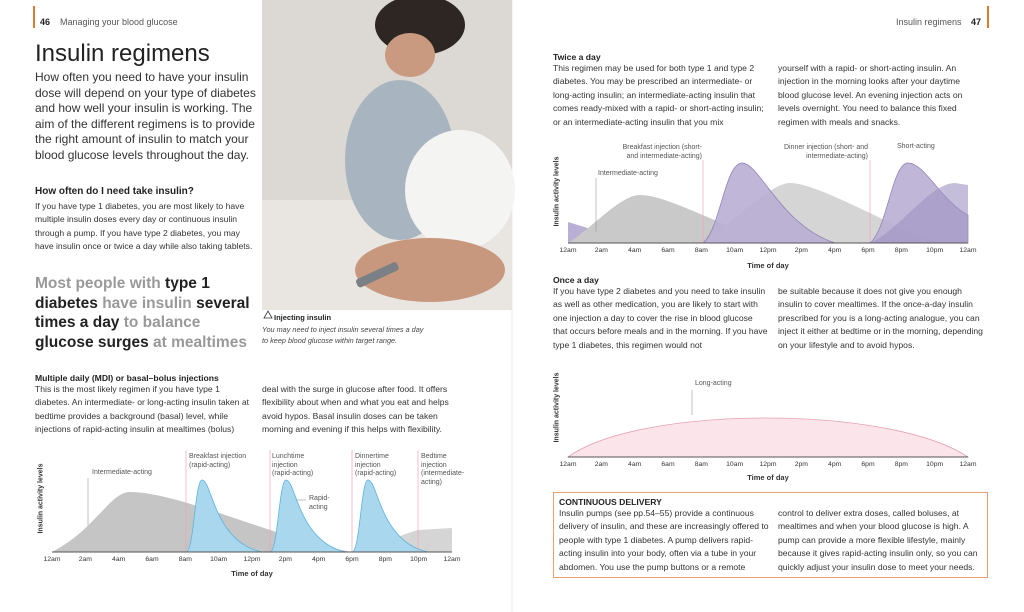 This screenshot has height=612, width=1024. Describe the element at coordinates (768, 437) in the screenshot. I see `long-acting-curve` at that location.